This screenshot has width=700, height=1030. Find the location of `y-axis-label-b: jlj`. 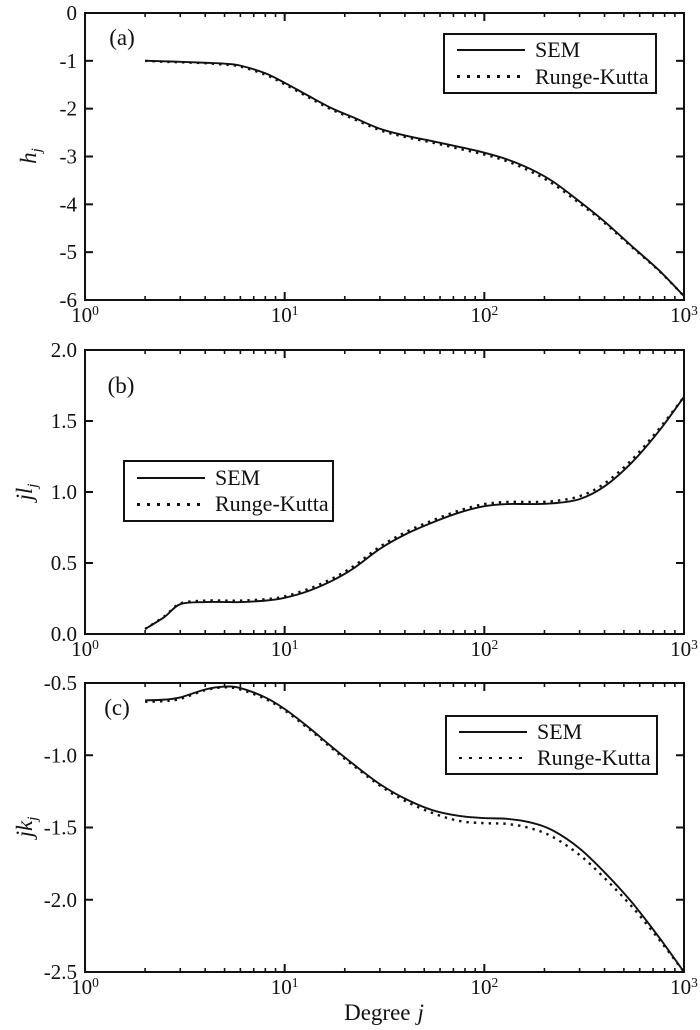

y-axis-label-b: jlj is located at coordinates (27, 492).